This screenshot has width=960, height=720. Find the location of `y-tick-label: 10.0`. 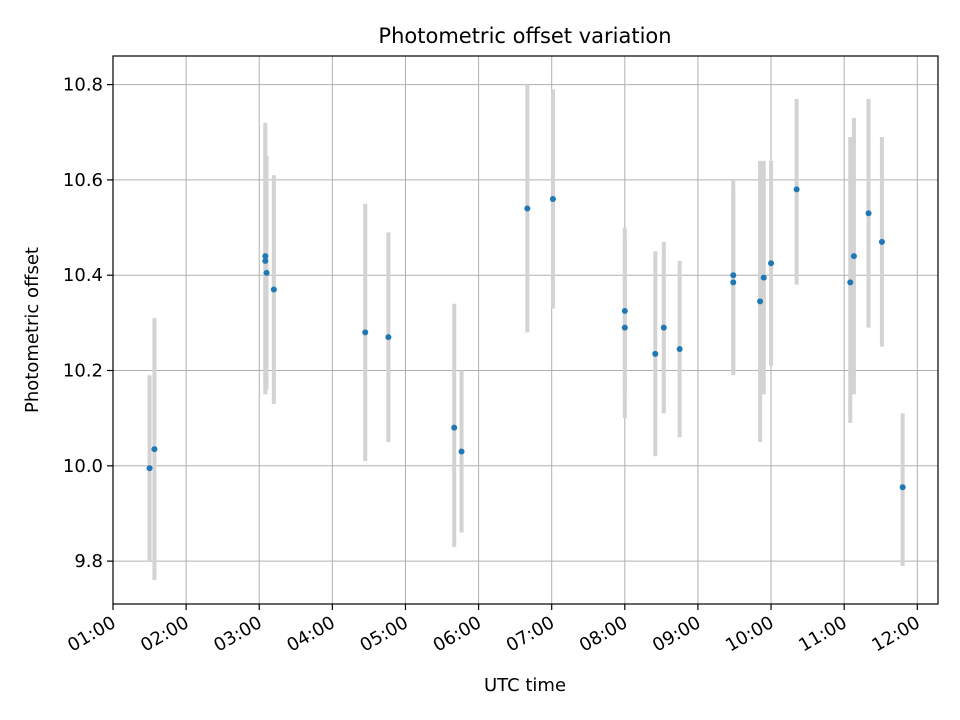

y-tick-label: 10.0 is located at coordinates (83, 466).